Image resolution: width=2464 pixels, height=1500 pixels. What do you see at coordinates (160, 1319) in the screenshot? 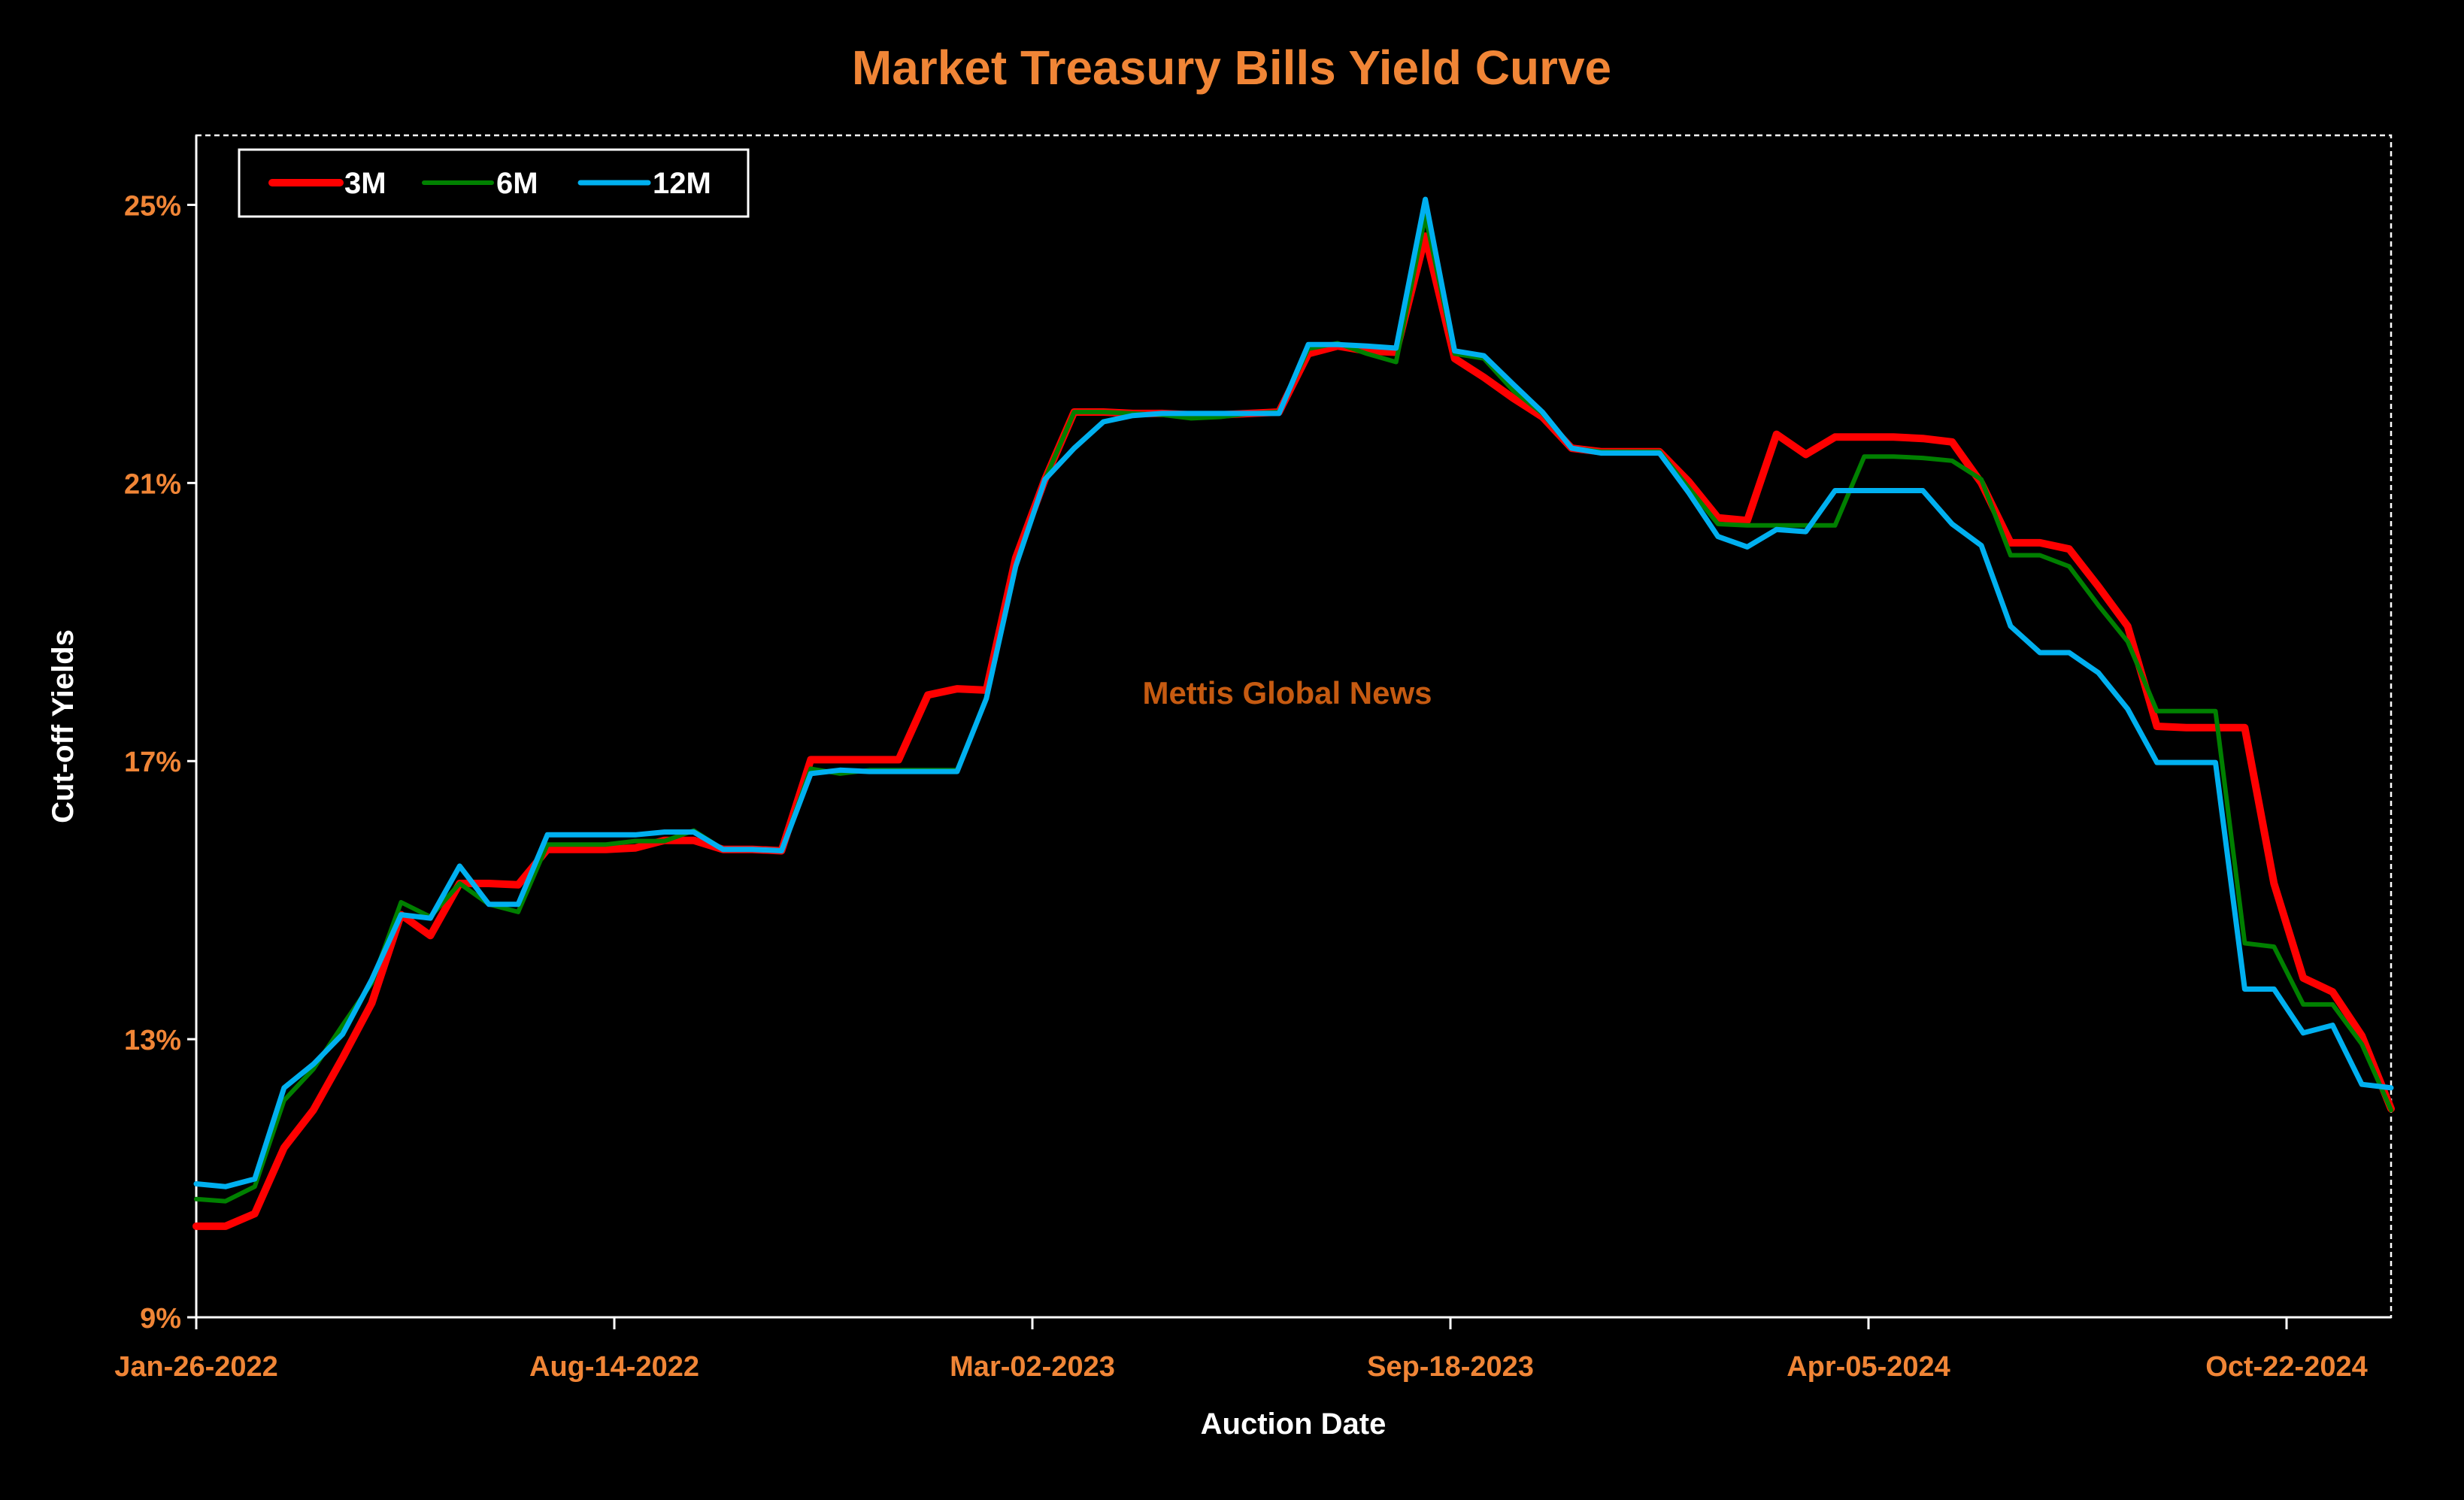
I see `y-tick-label: 9%` at bounding box center [160, 1319].